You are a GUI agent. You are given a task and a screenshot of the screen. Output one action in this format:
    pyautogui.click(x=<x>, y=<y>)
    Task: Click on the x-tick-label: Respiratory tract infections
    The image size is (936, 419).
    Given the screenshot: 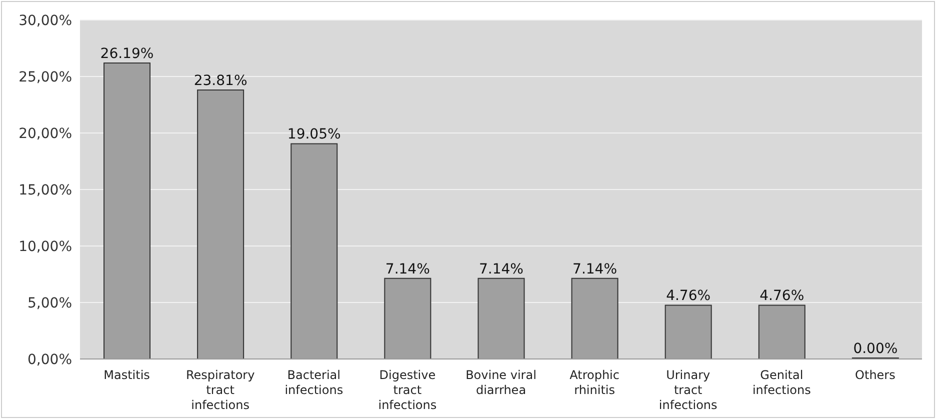 What is the action you would take?
    pyautogui.click(x=220, y=390)
    